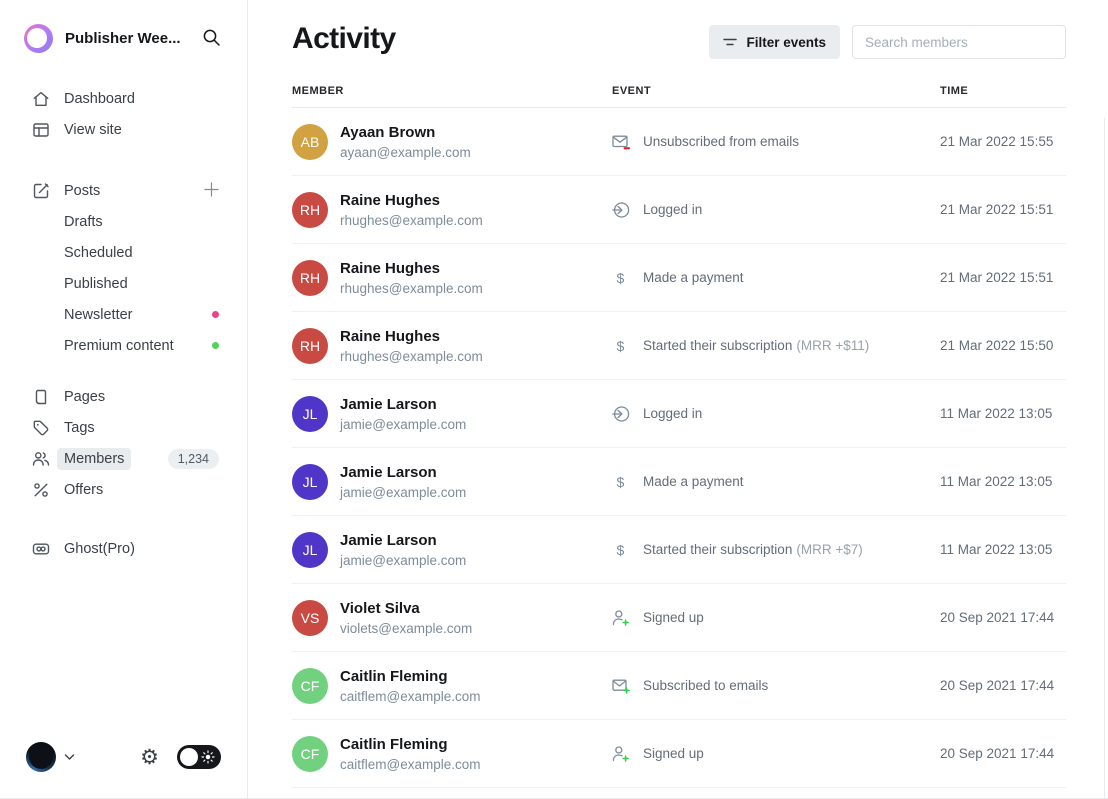 The image size is (1108, 799). What do you see at coordinates (94, 458) in the screenshot?
I see `sidebar-item-label: Members` at bounding box center [94, 458].